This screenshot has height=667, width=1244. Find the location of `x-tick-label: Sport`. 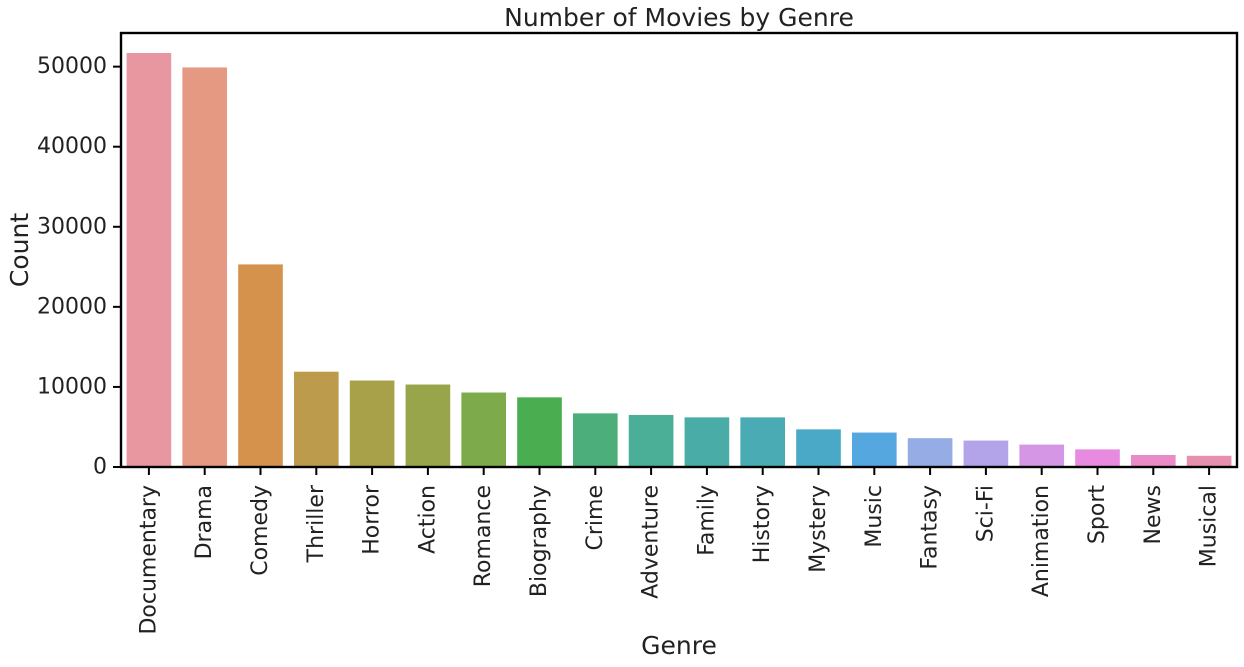

x-tick-label: Sport is located at coordinates (1097, 514).